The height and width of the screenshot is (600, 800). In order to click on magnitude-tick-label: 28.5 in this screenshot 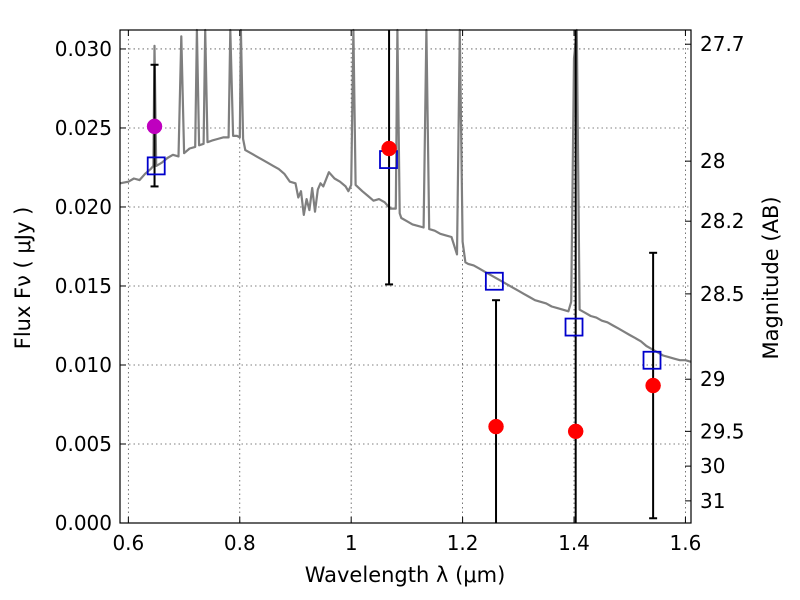, I will do `click(722, 294)`.